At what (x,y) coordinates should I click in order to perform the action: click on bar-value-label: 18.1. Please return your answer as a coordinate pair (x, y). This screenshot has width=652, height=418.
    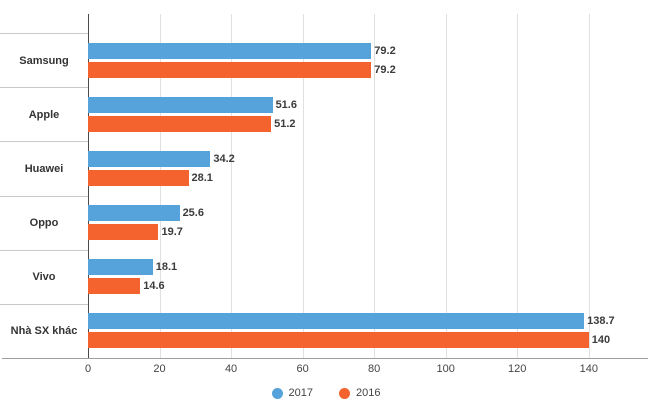
    Looking at the image, I should click on (166, 267).